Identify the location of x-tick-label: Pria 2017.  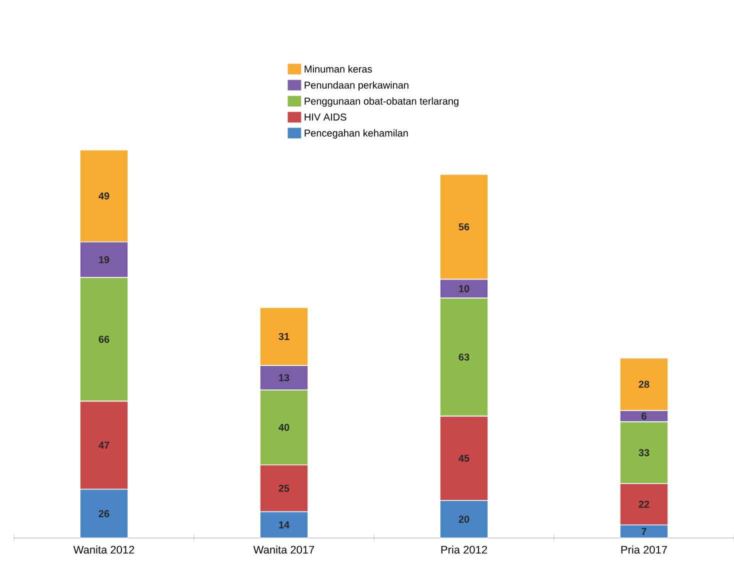
(644, 550).